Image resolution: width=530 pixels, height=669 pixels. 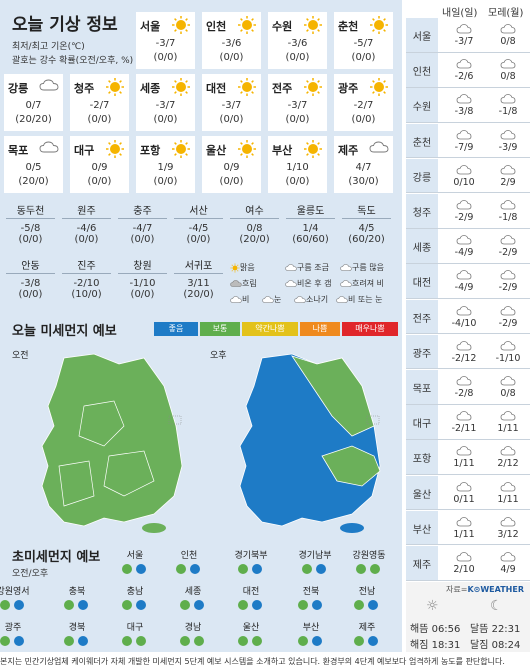 I want to click on shower-icon, so click(x=300, y=300).